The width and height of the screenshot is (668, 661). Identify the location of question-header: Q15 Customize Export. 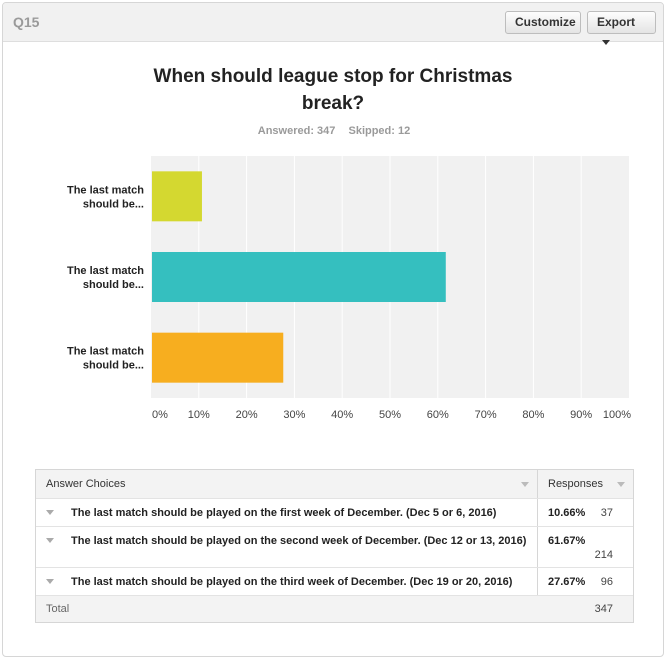
(333, 24).